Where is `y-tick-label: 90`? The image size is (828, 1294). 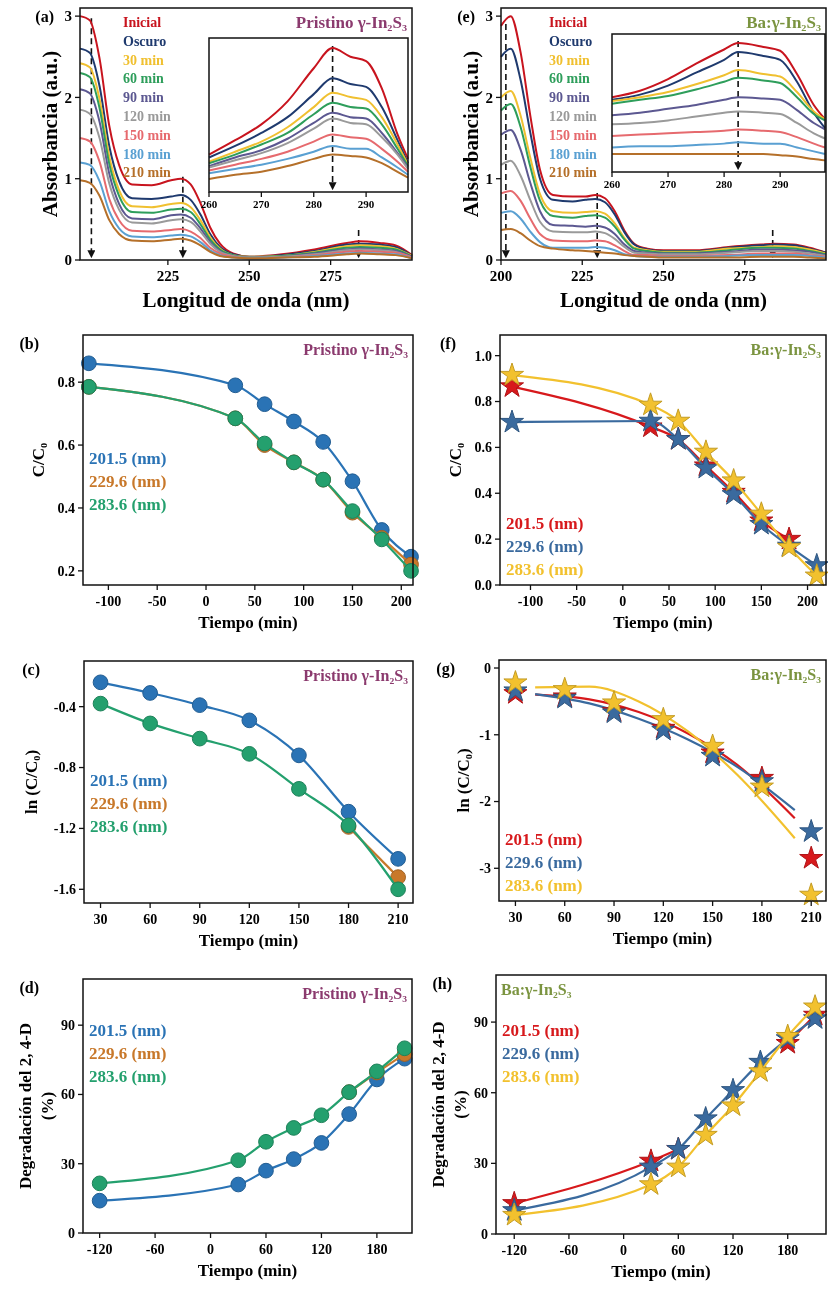
y-tick-label: 90 is located at coordinates (481, 1022).